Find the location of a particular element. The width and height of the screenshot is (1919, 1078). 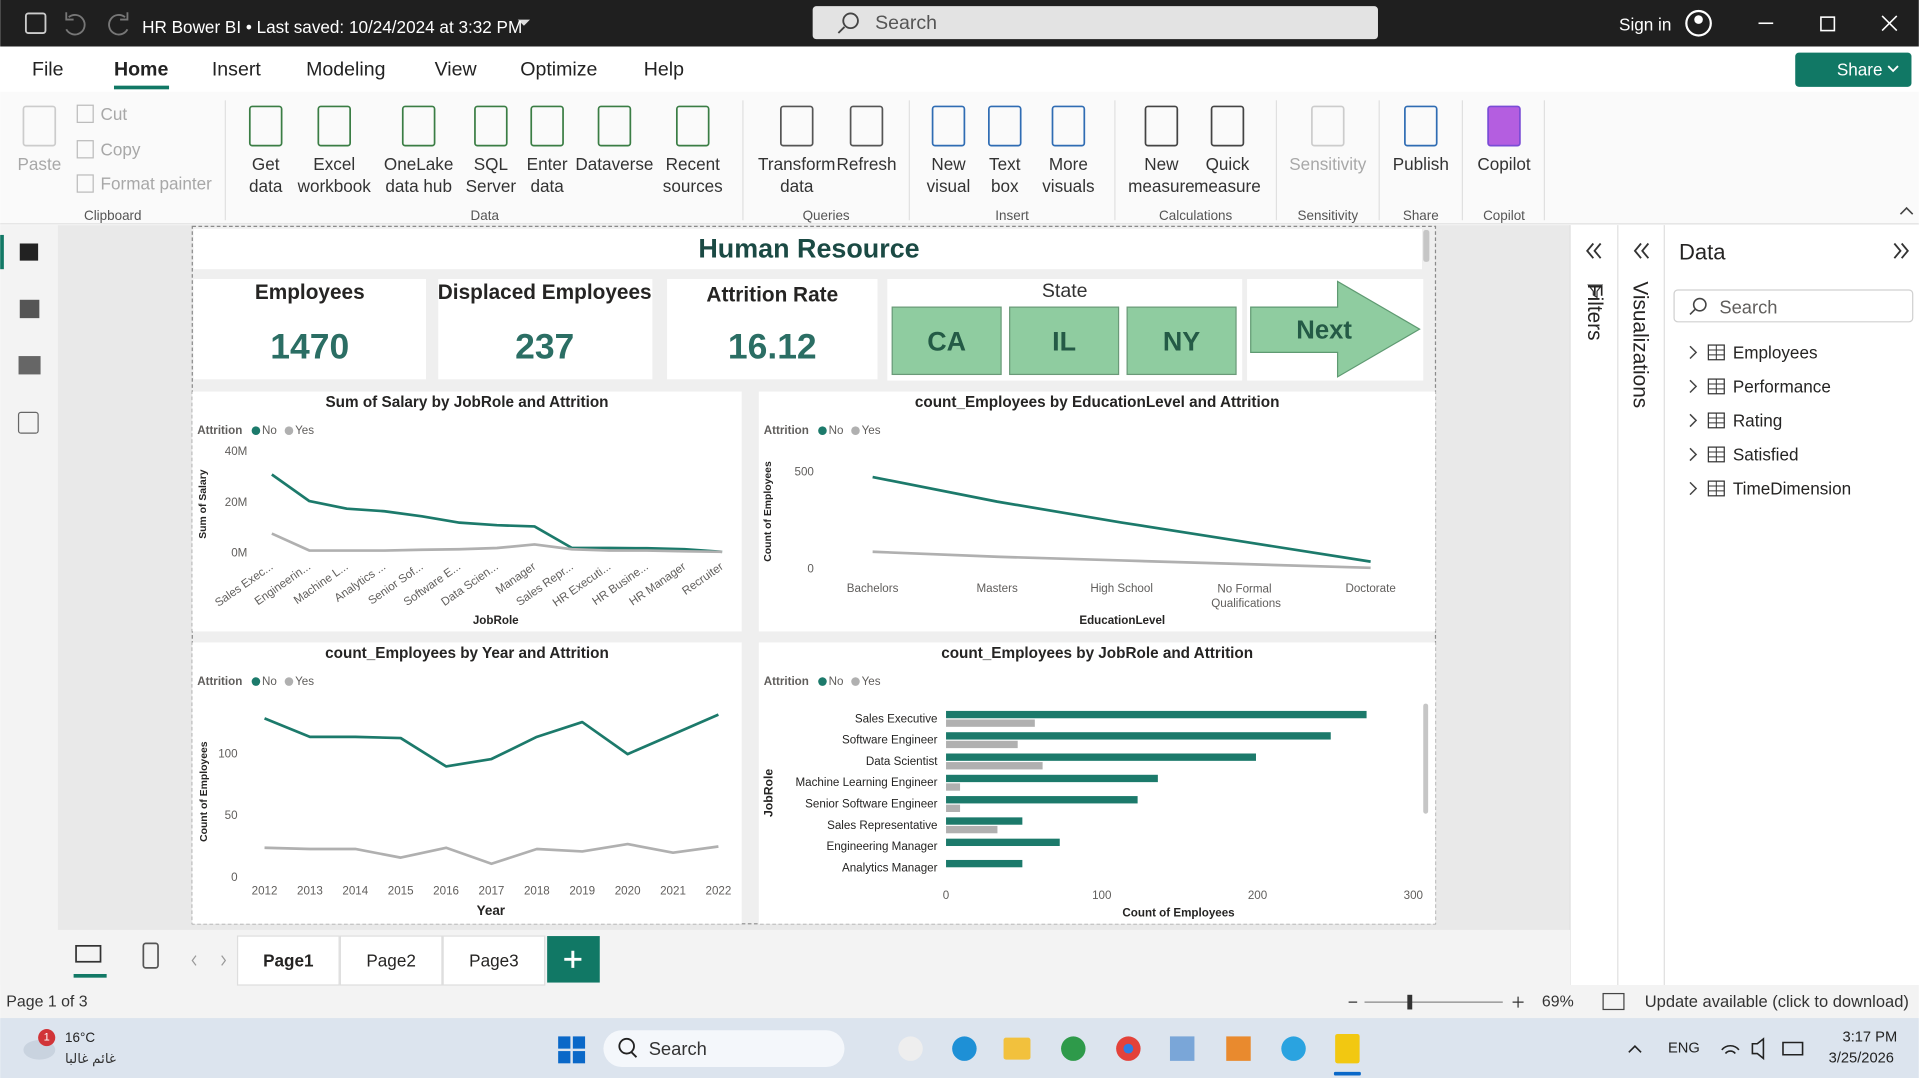

table-name: Rating is located at coordinates (1758, 420).